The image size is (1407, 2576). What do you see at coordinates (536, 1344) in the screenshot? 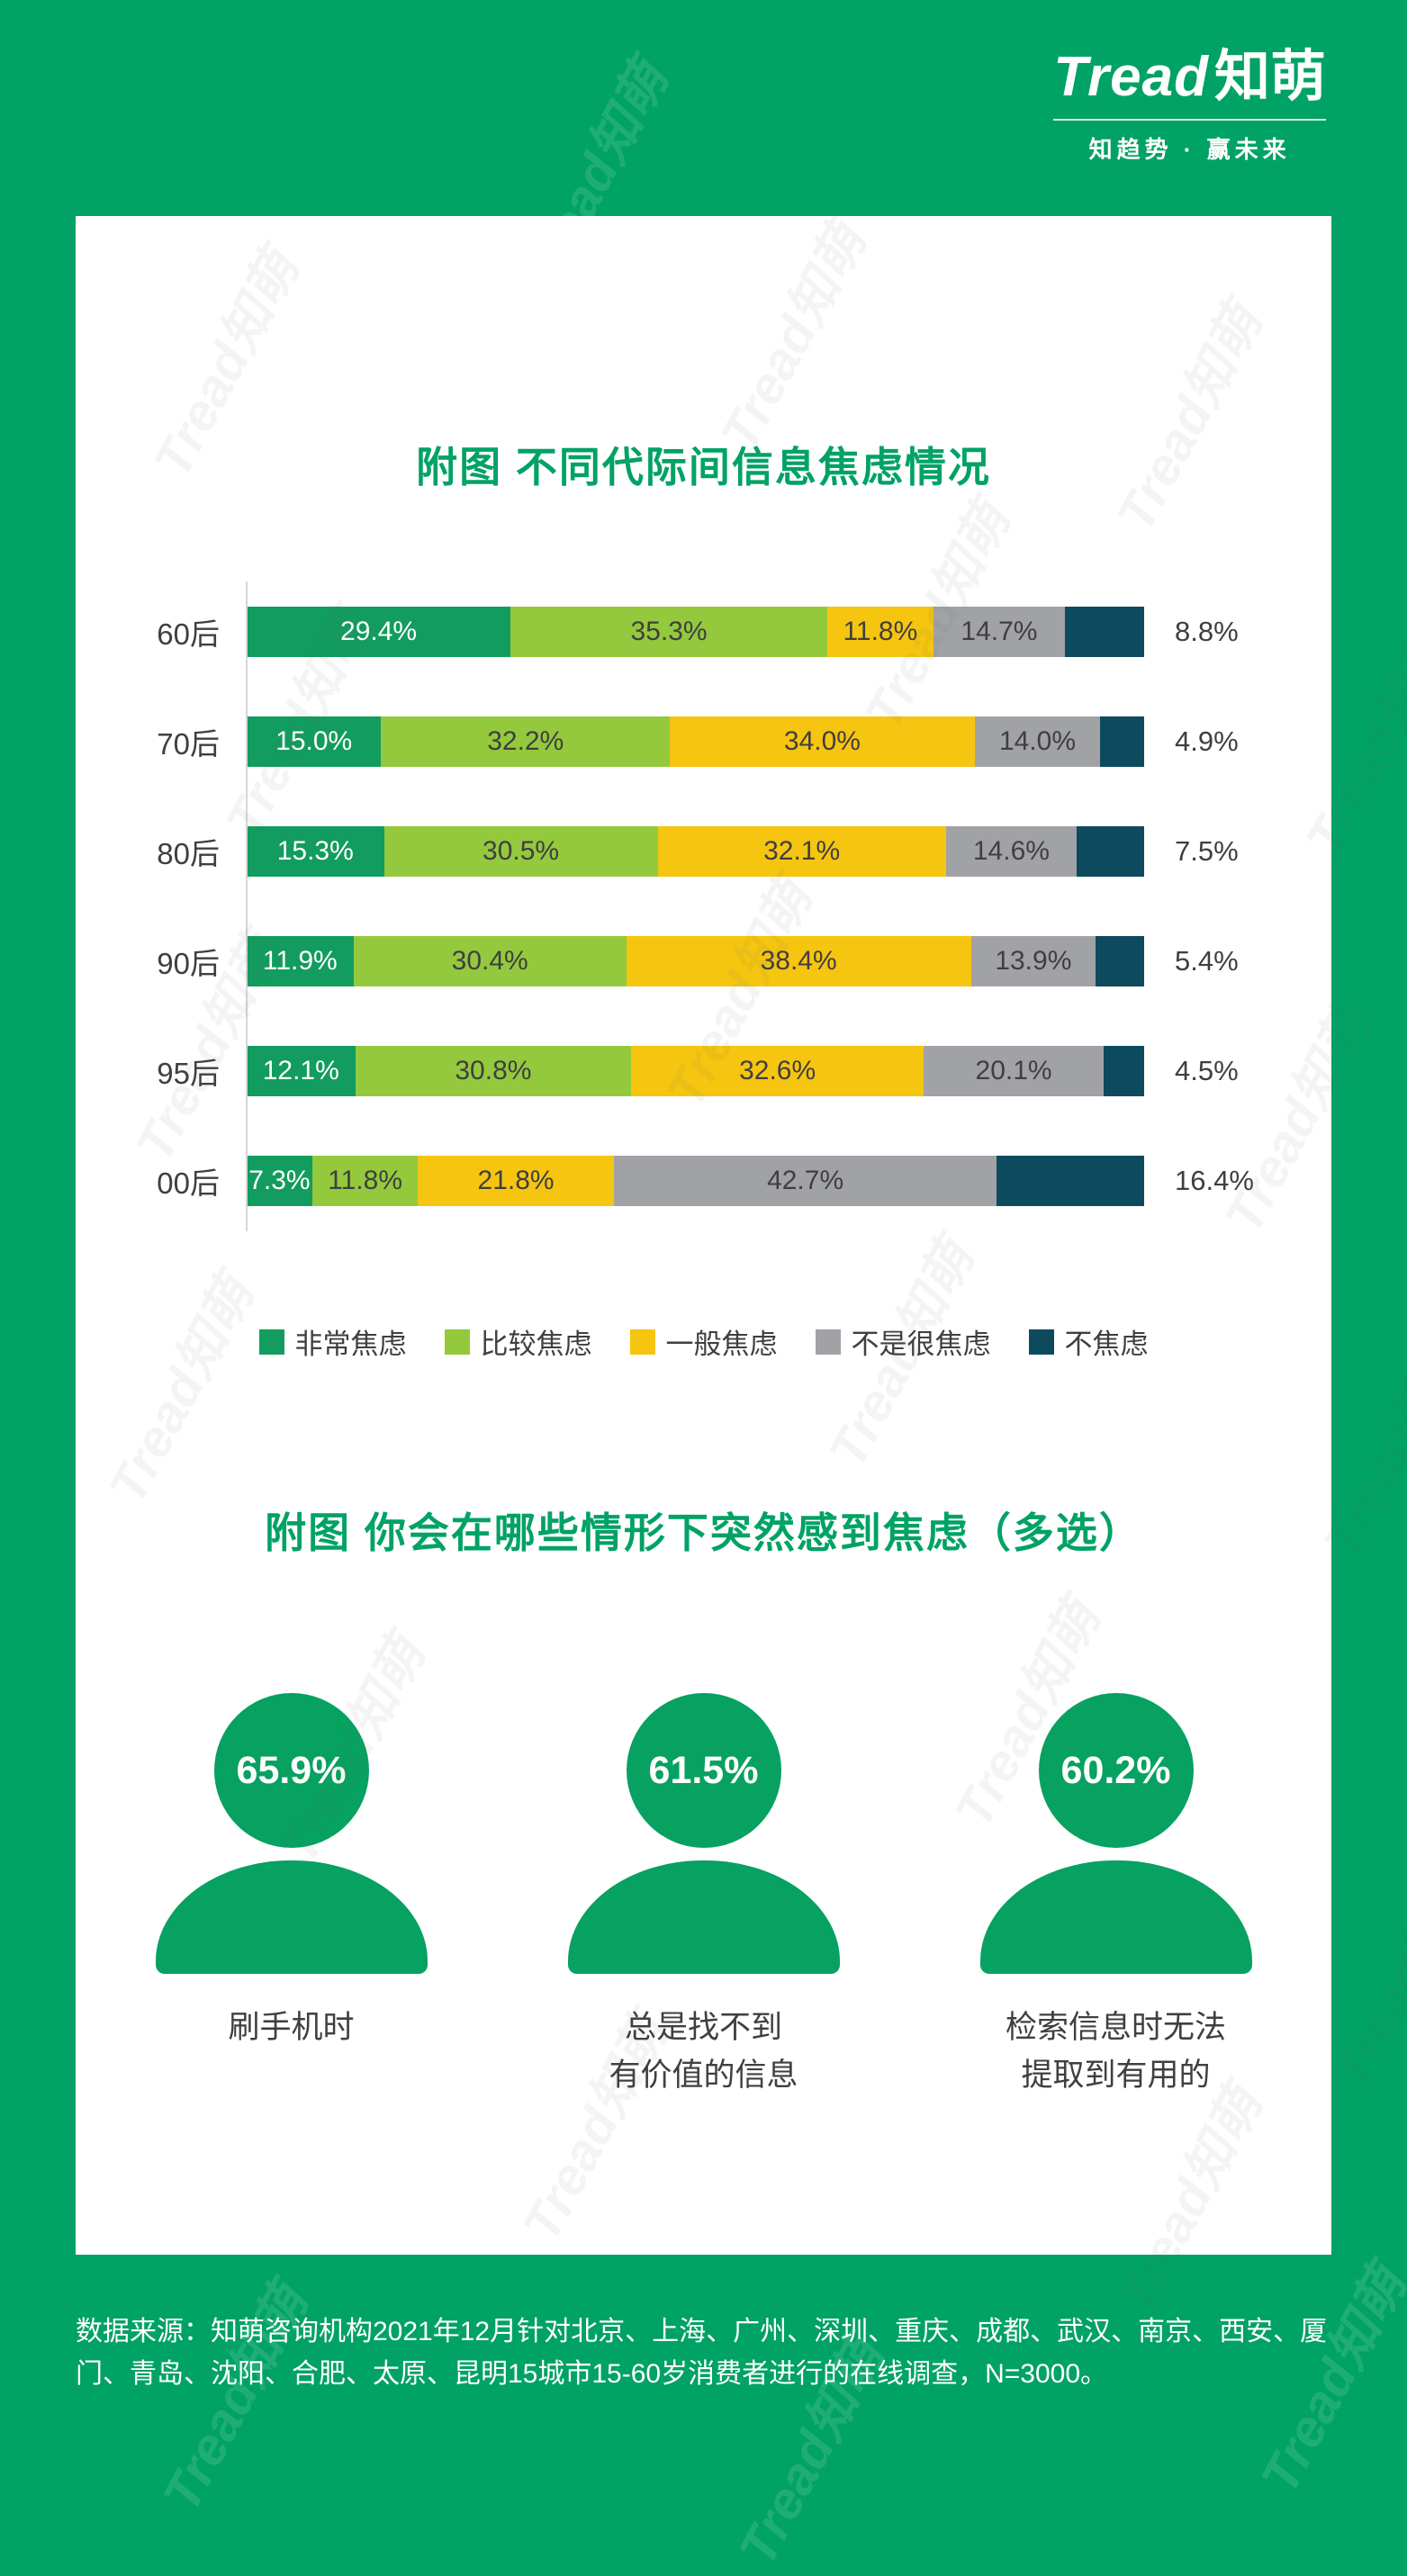
I see `legend-label: 比较焦虑` at bounding box center [536, 1344].